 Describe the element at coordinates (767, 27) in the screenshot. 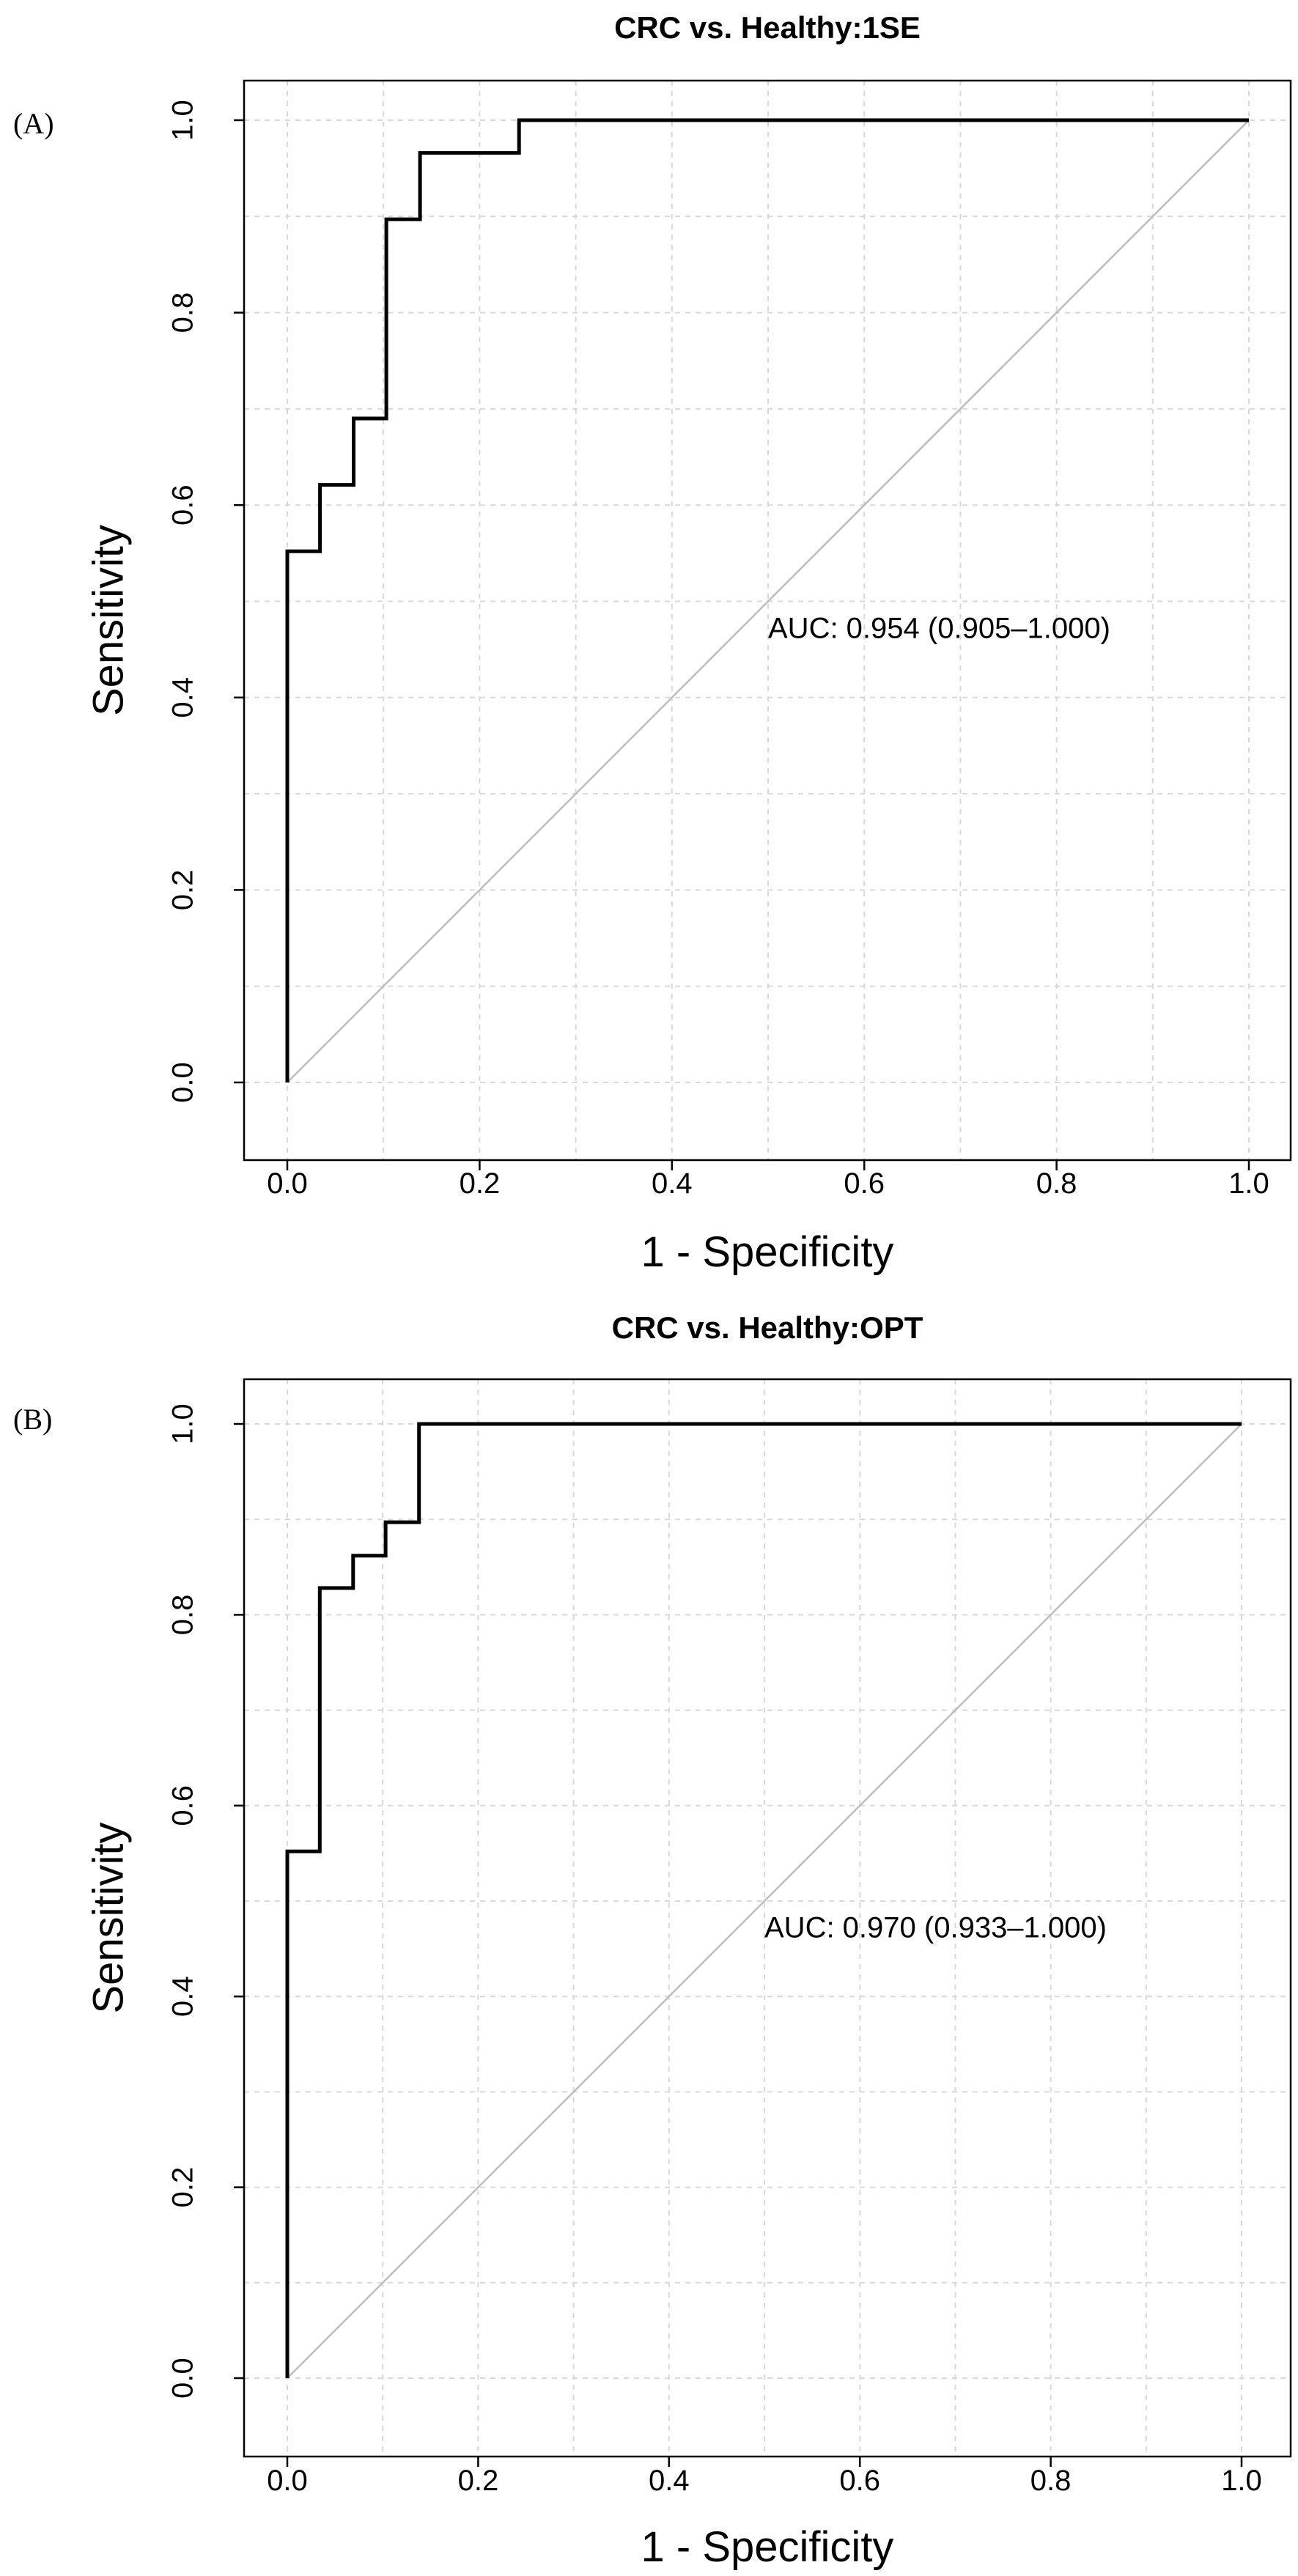

I see `chart-title: CRC vs. Healthy:1SE` at that location.